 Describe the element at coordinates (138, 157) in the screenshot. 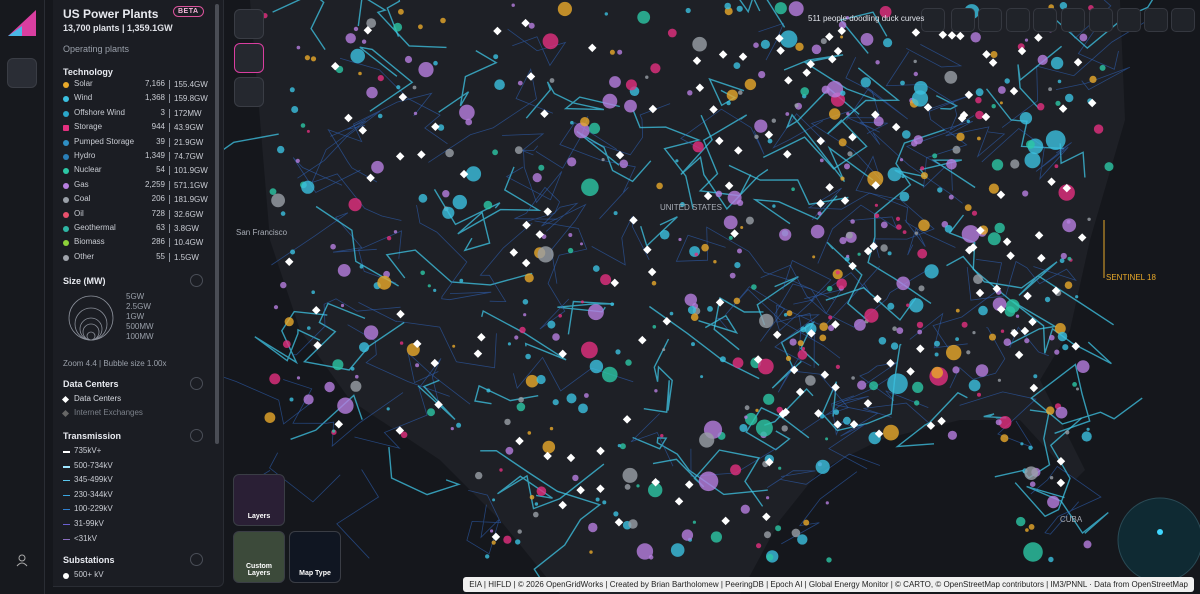

I see `technology-row: Hydro 1,349 74.7GW` at that location.